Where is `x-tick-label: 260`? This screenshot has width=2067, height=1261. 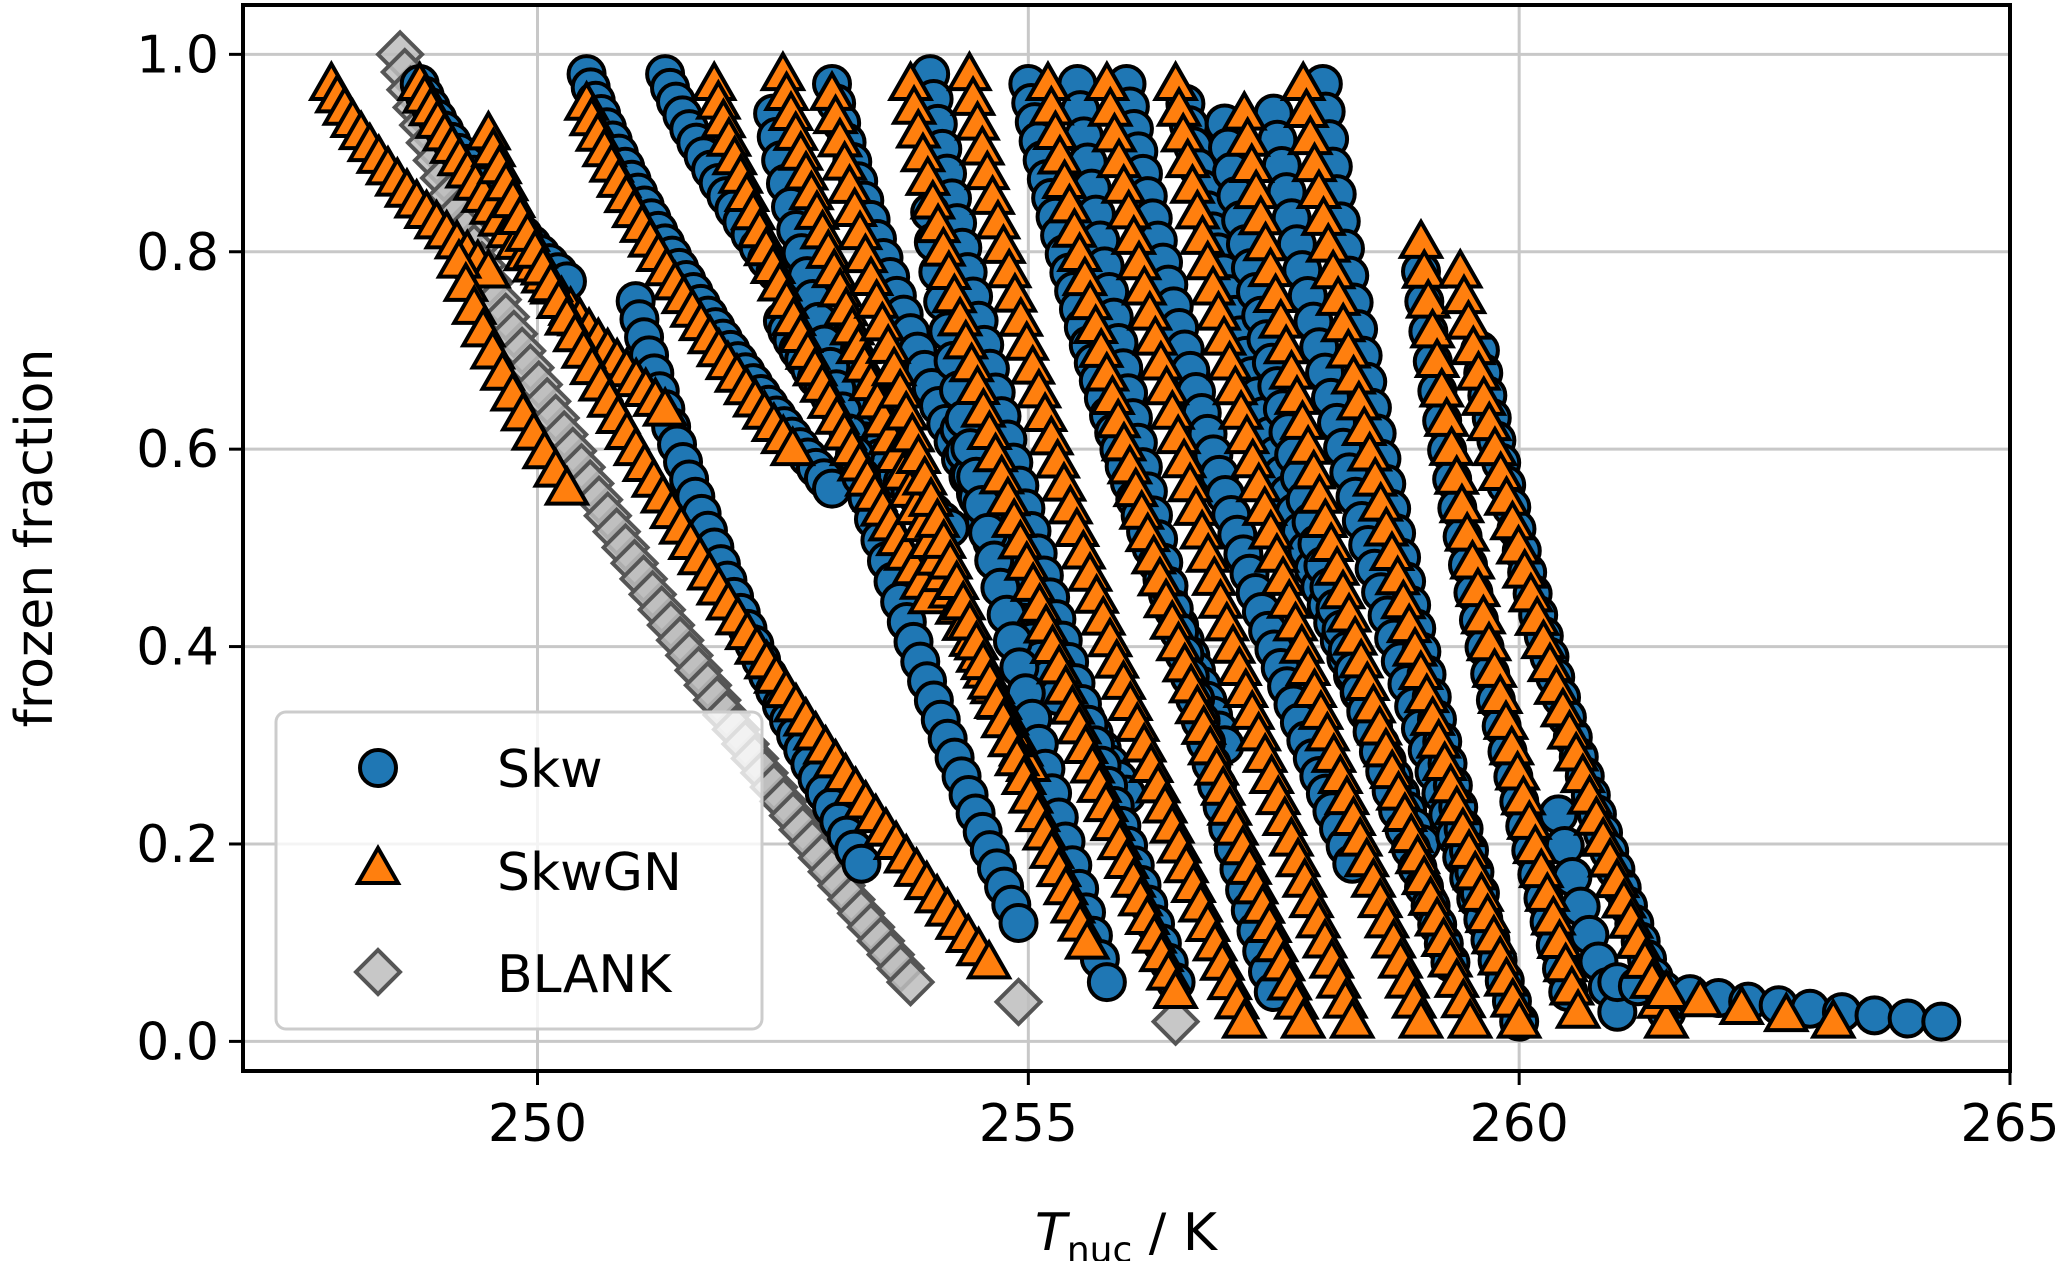 x-tick-label: 260 is located at coordinates (1519, 1124).